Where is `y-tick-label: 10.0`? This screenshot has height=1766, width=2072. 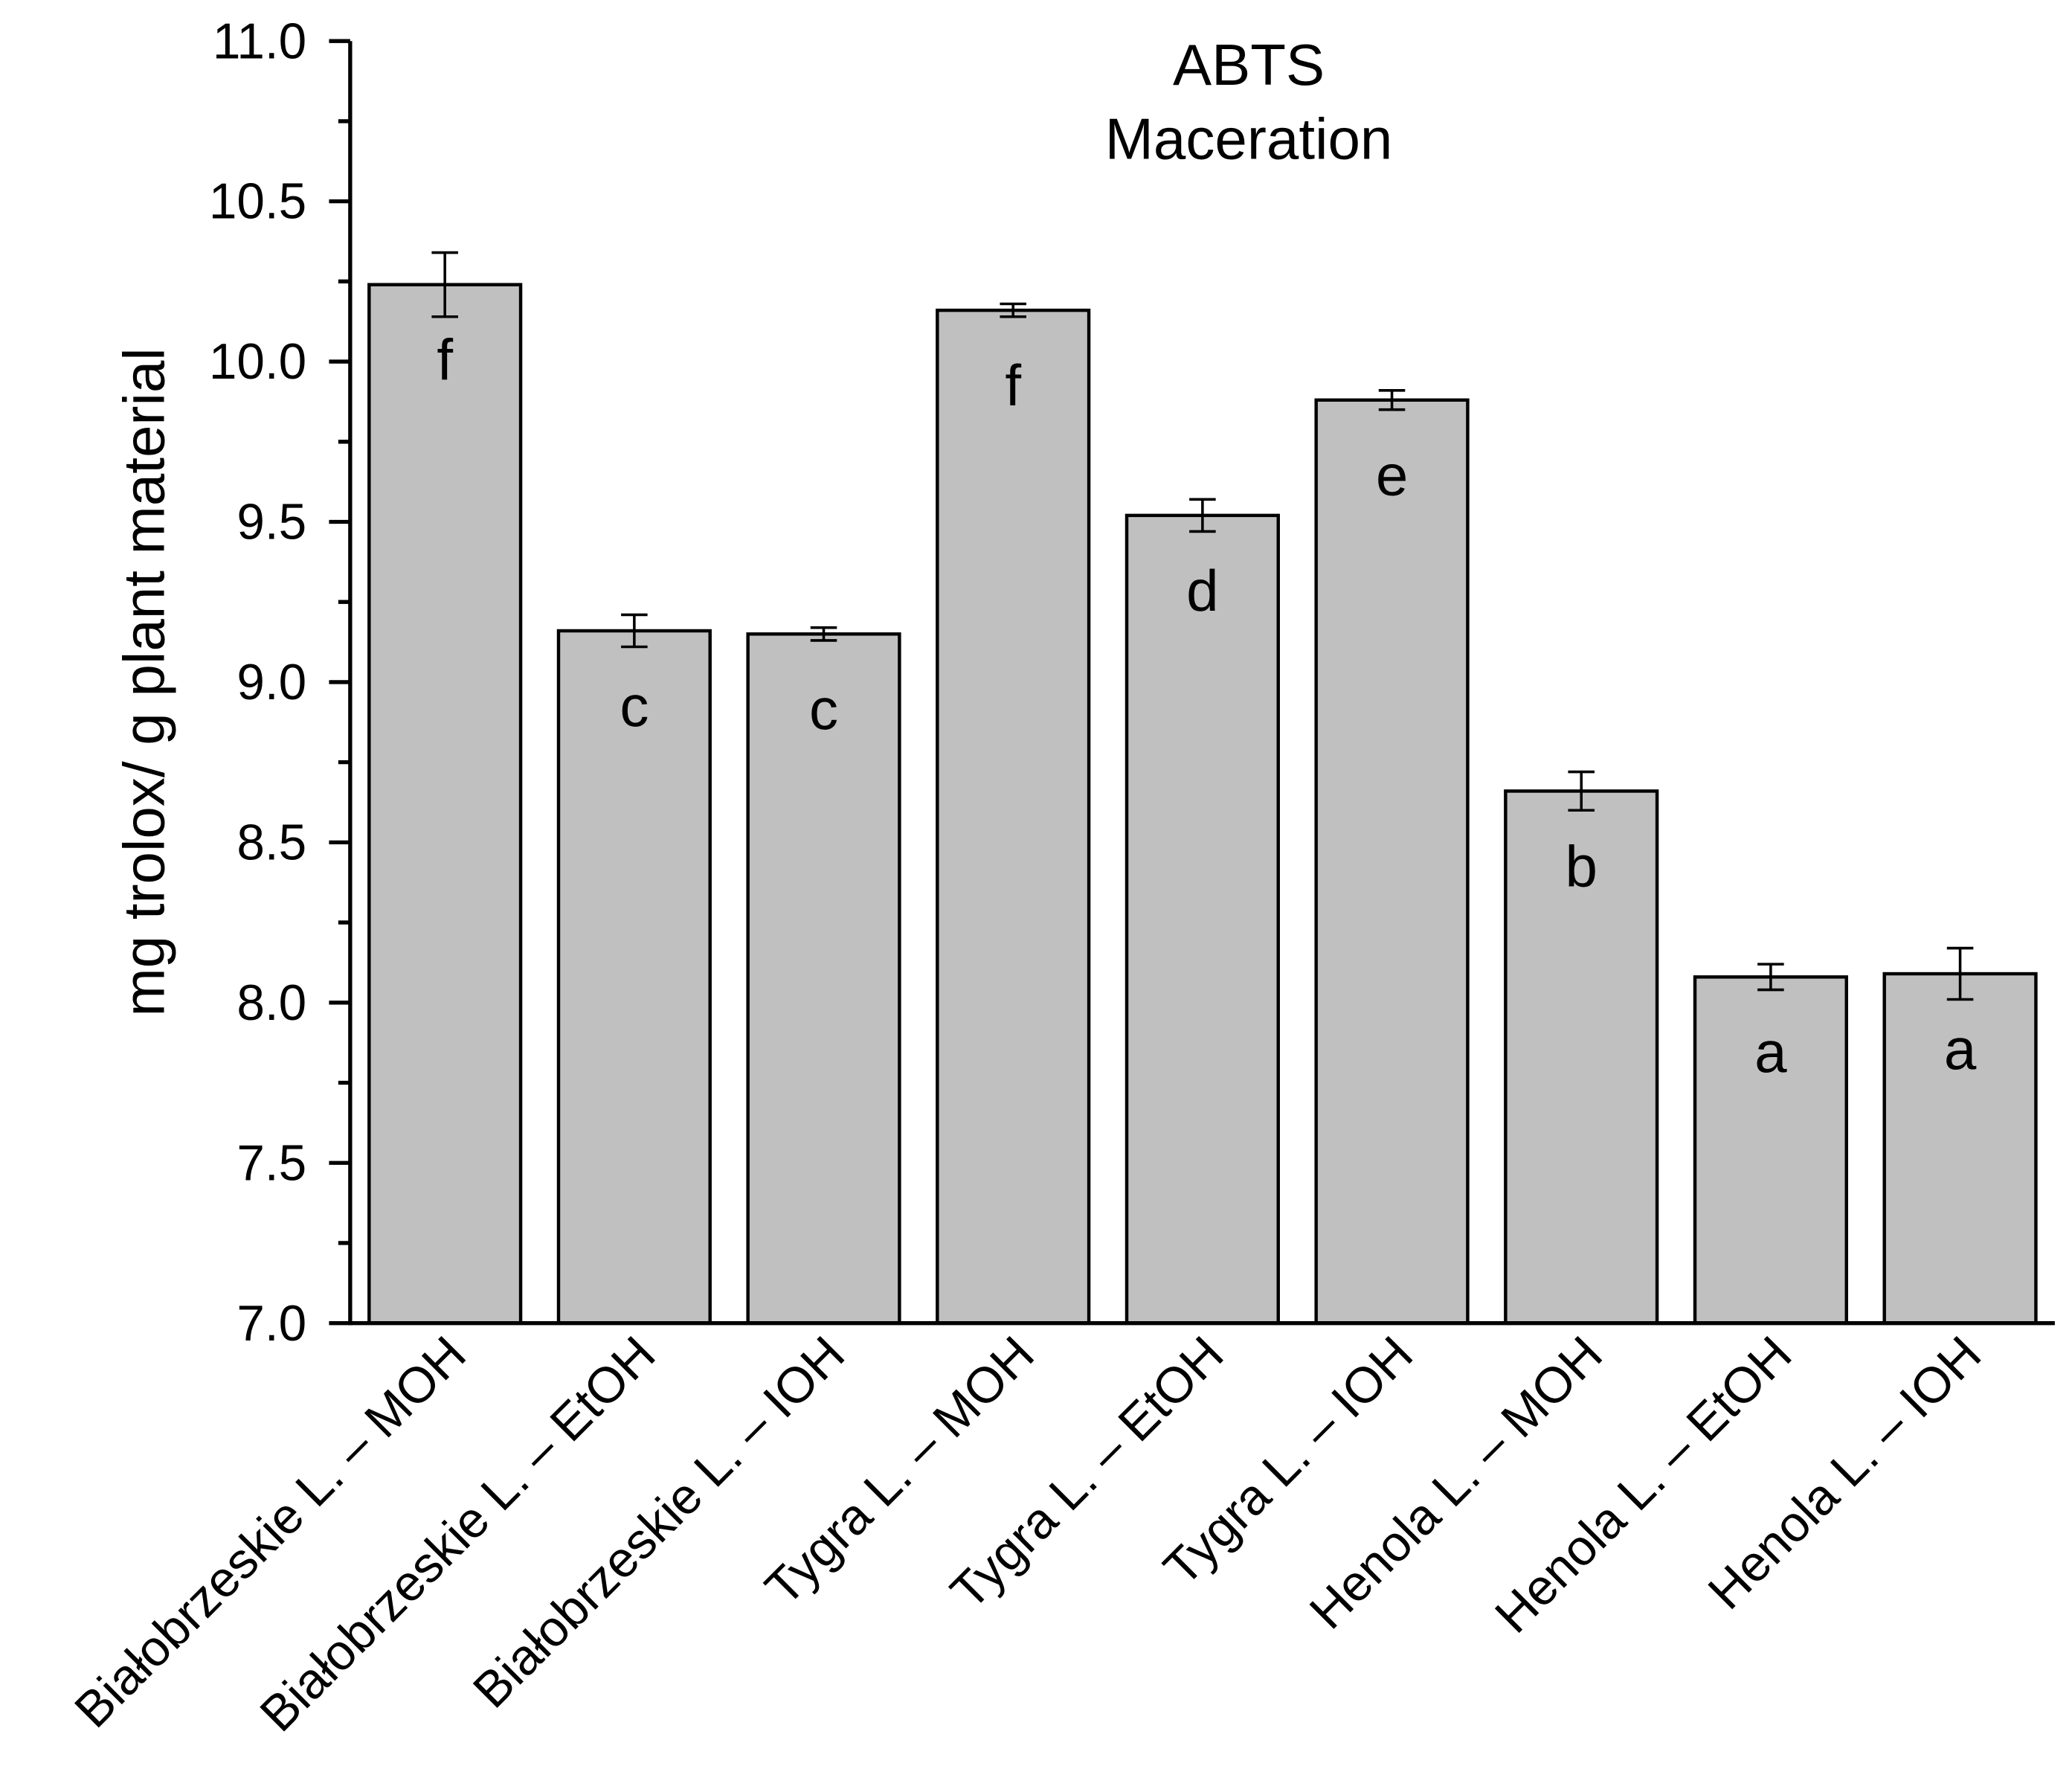
y-tick-label: 10.0 is located at coordinates (257, 362).